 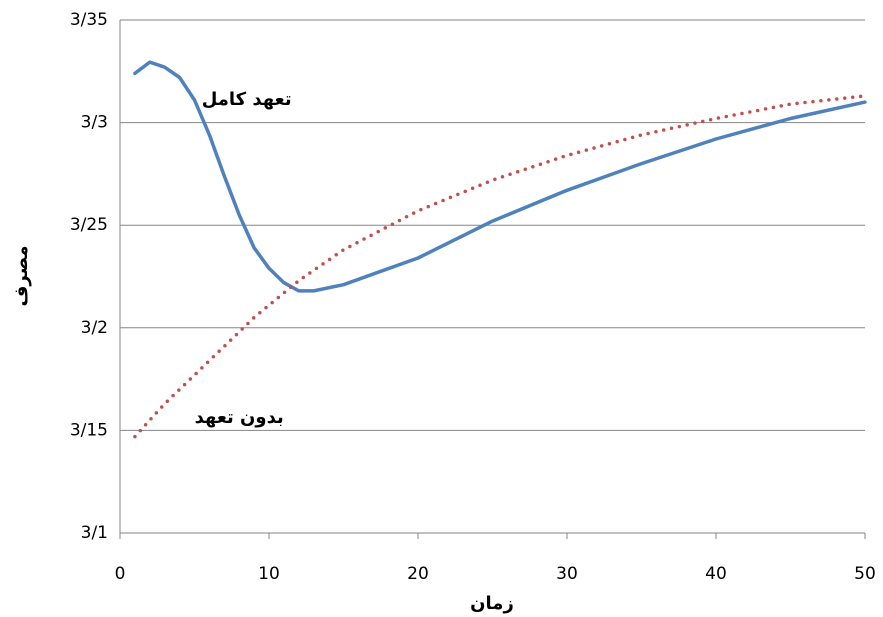 I want to click on y-tick-label: 3/2, so click(x=94, y=328).